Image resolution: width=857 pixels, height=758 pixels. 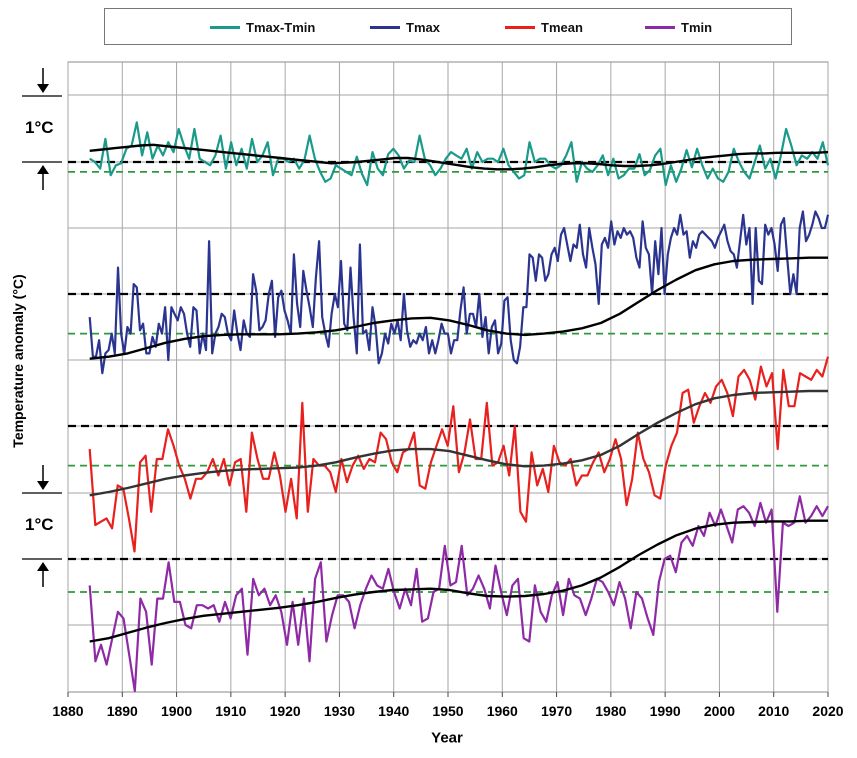 I want to click on x-tick-label: 1960, so click(x=502, y=711).